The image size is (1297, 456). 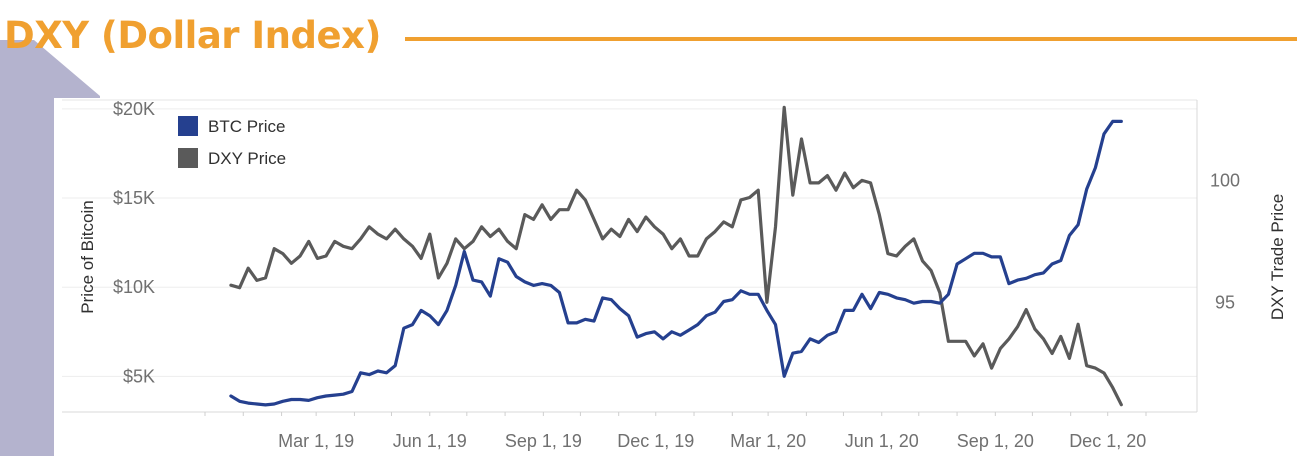 I want to click on decorative-side-ribbon, so click(x=50, y=248).